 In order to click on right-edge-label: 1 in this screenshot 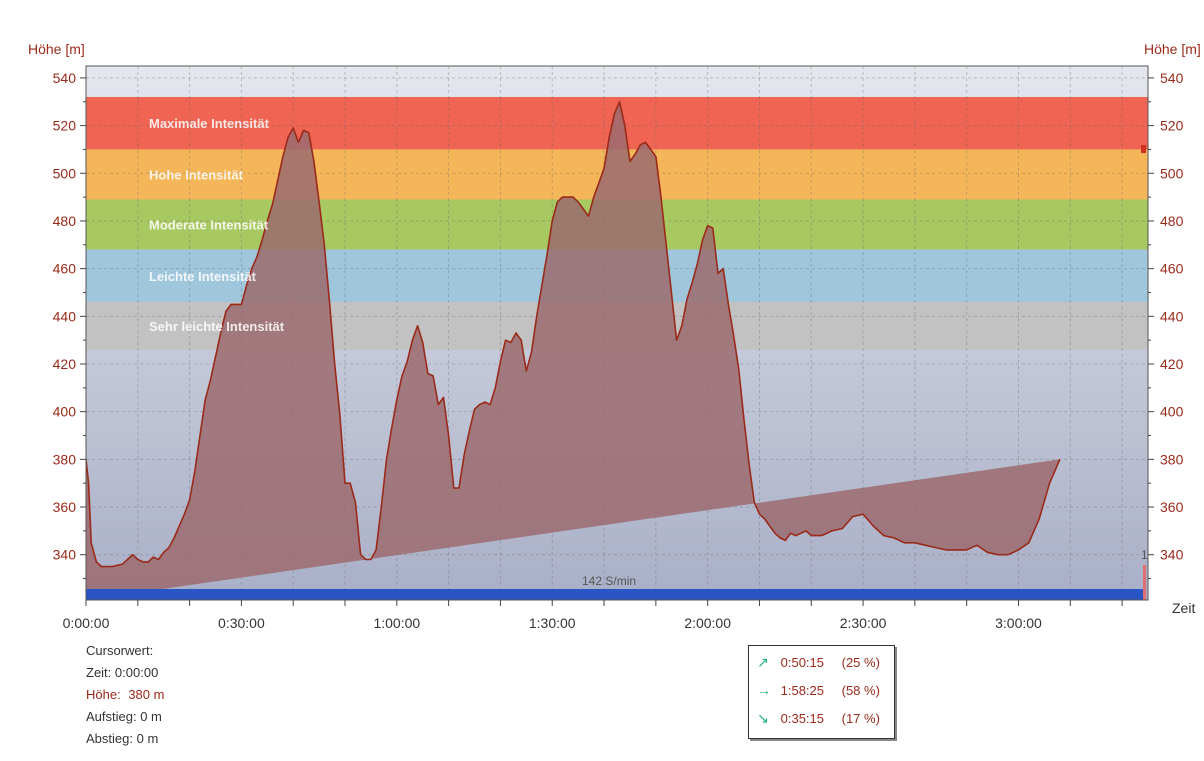, I will do `click(1144, 555)`.